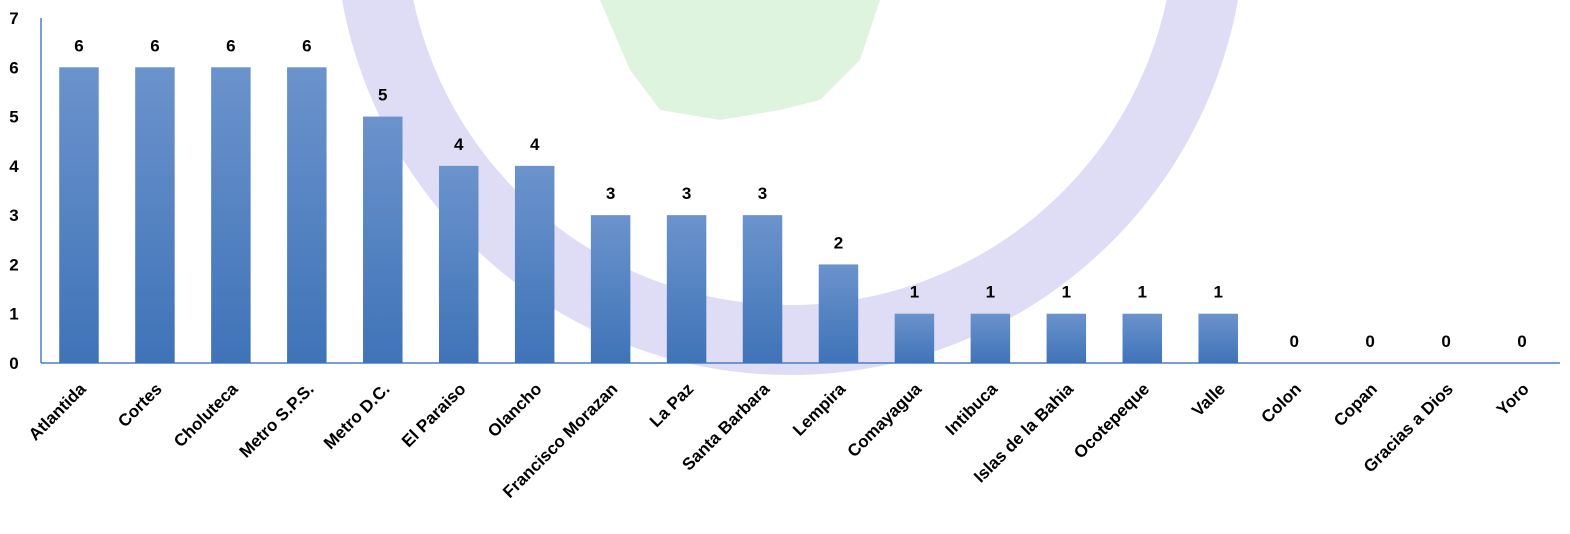 Image resolution: width=1570 pixels, height=534 pixels. What do you see at coordinates (838, 242) in the screenshot?
I see `data-label: 2` at bounding box center [838, 242].